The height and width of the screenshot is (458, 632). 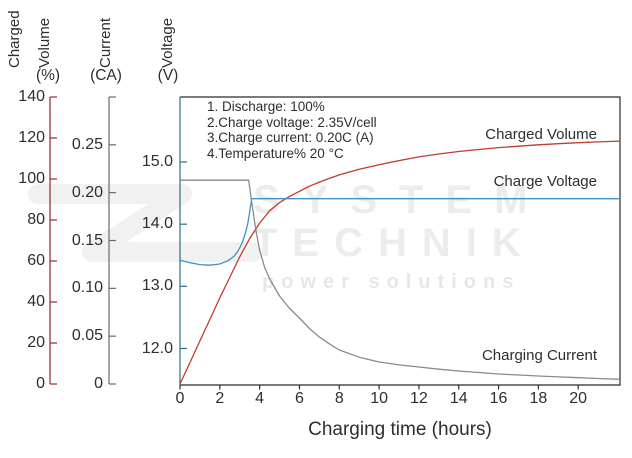 What do you see at coordinates (40, 383) in the screenshot?
I see `volume-tick-label: 0` at bounding box center [40, 383].